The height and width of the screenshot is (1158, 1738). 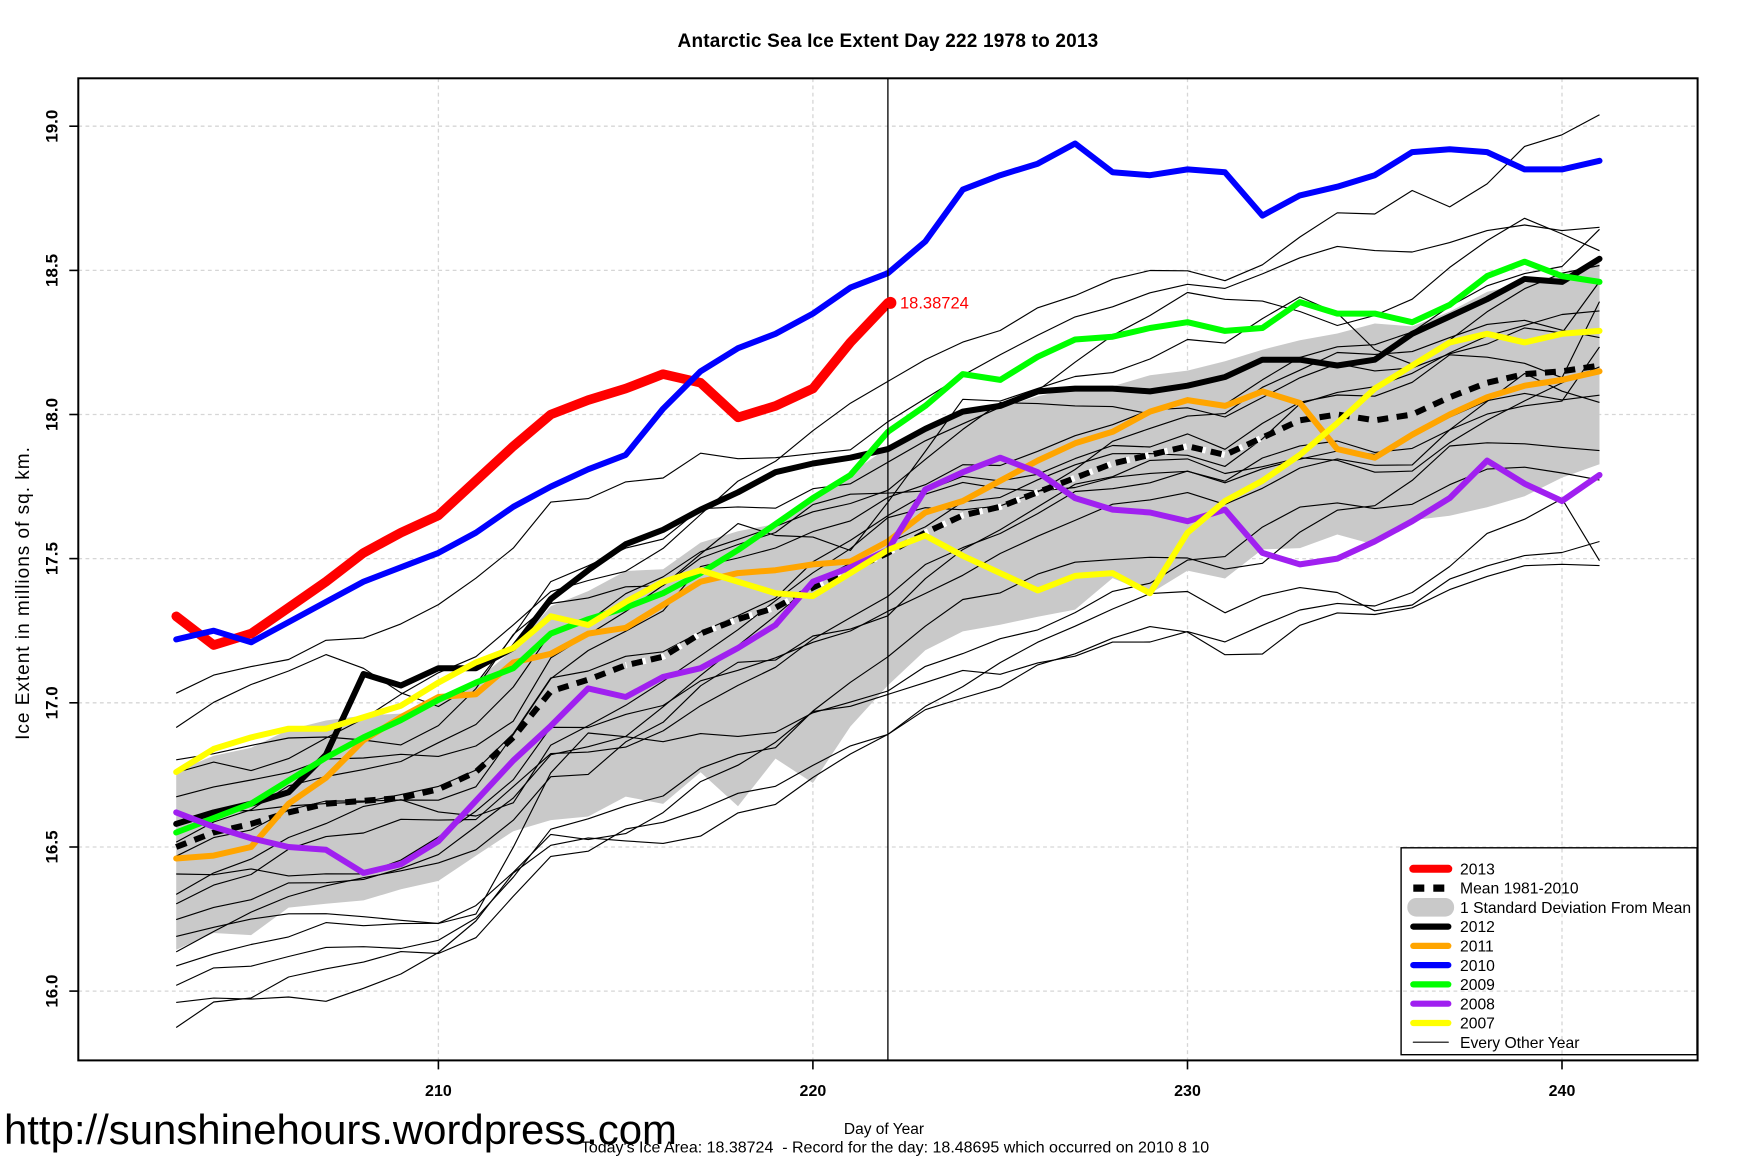 What do you see at coordinates (1519, 889) in the screenshot?
I see `svg-text: Mean 1981-2010` at bounding box center [1519, 889].